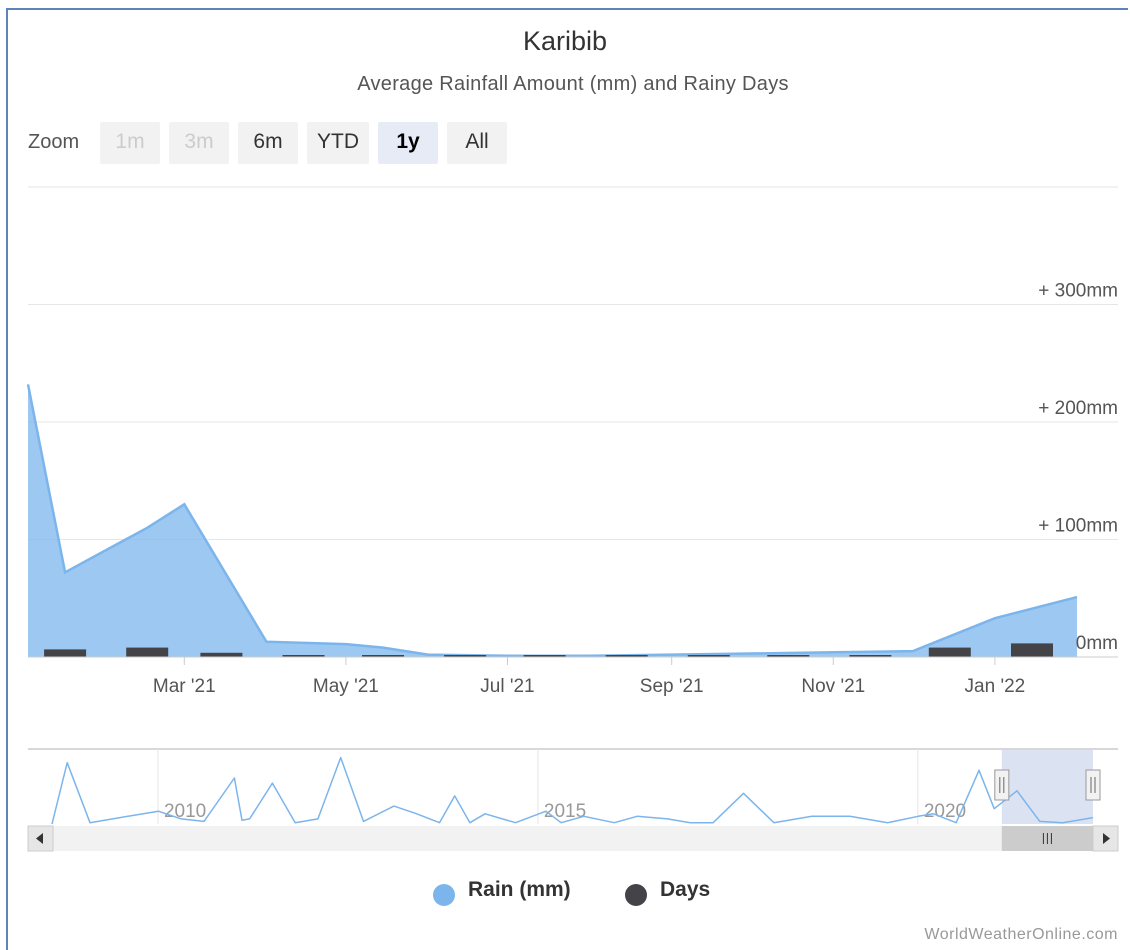 Image resolution: width=1130 pixels, height=950 pixels. Describe the element at coordinates (995, 686) in the screenshot. I see `x-tick-label: Jan '22` at that location.